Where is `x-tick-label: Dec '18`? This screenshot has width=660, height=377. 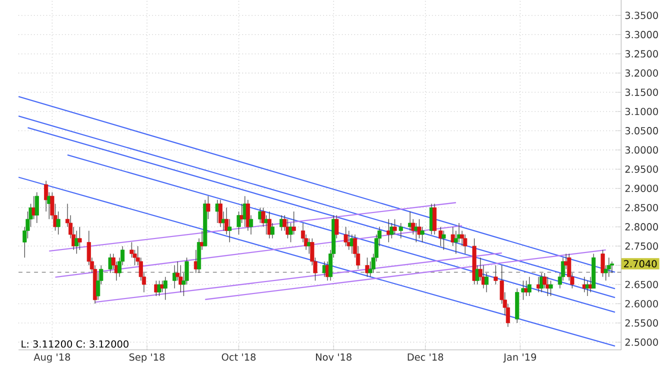 x-tick-label: Dec '18 is located at coordinates (426, 357).